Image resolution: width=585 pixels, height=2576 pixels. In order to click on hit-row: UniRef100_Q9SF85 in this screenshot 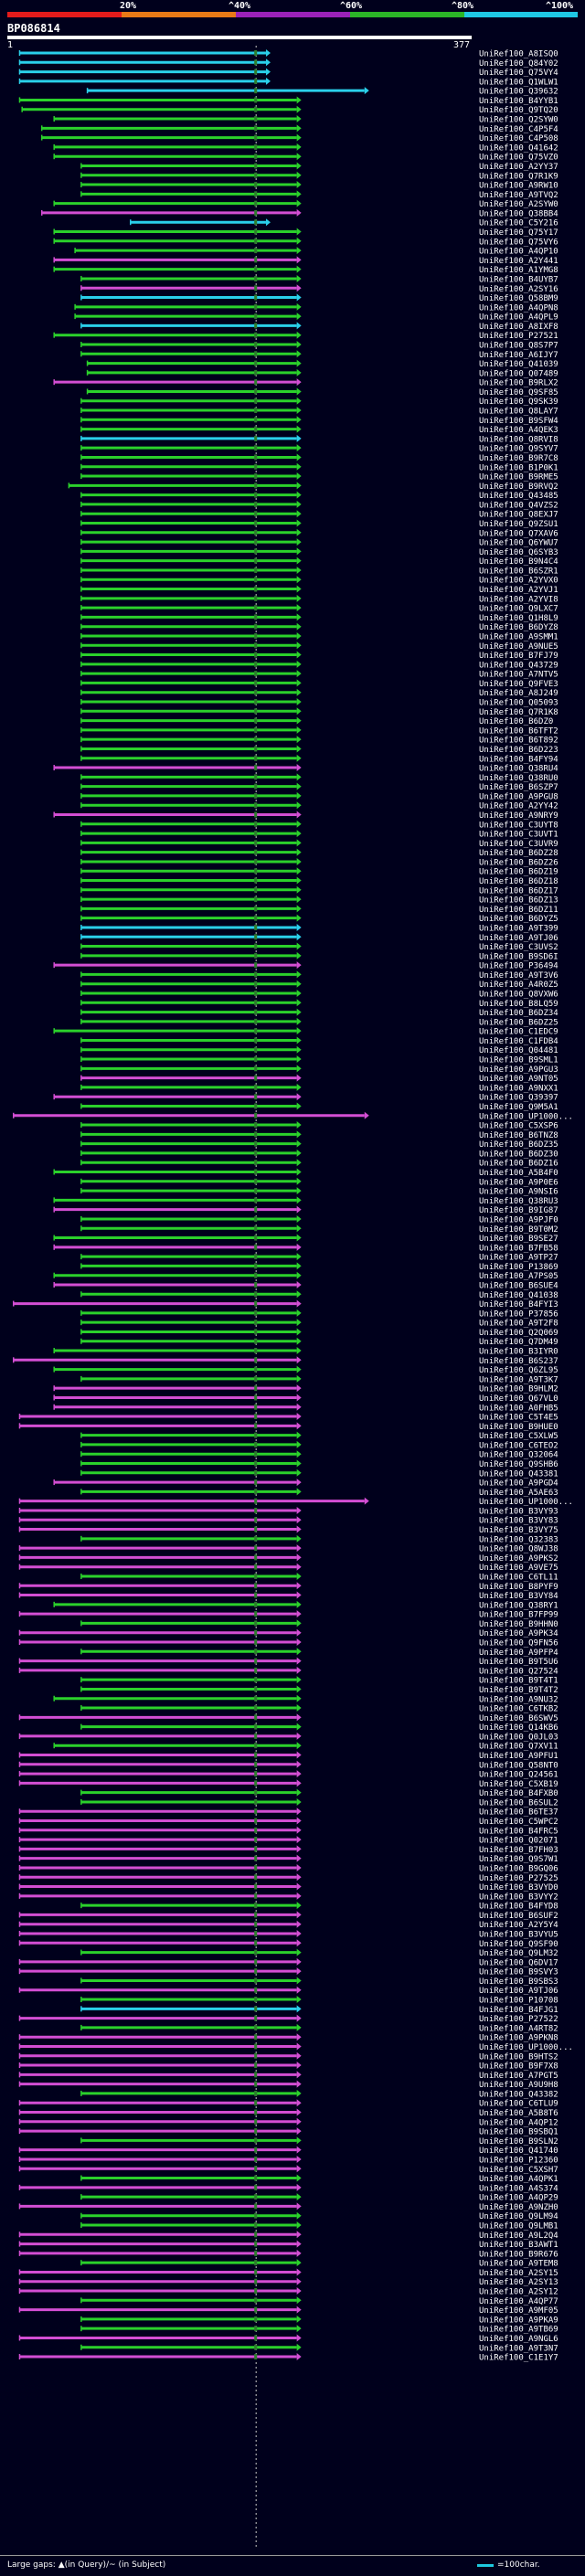, I will do `click(322, 392)`.